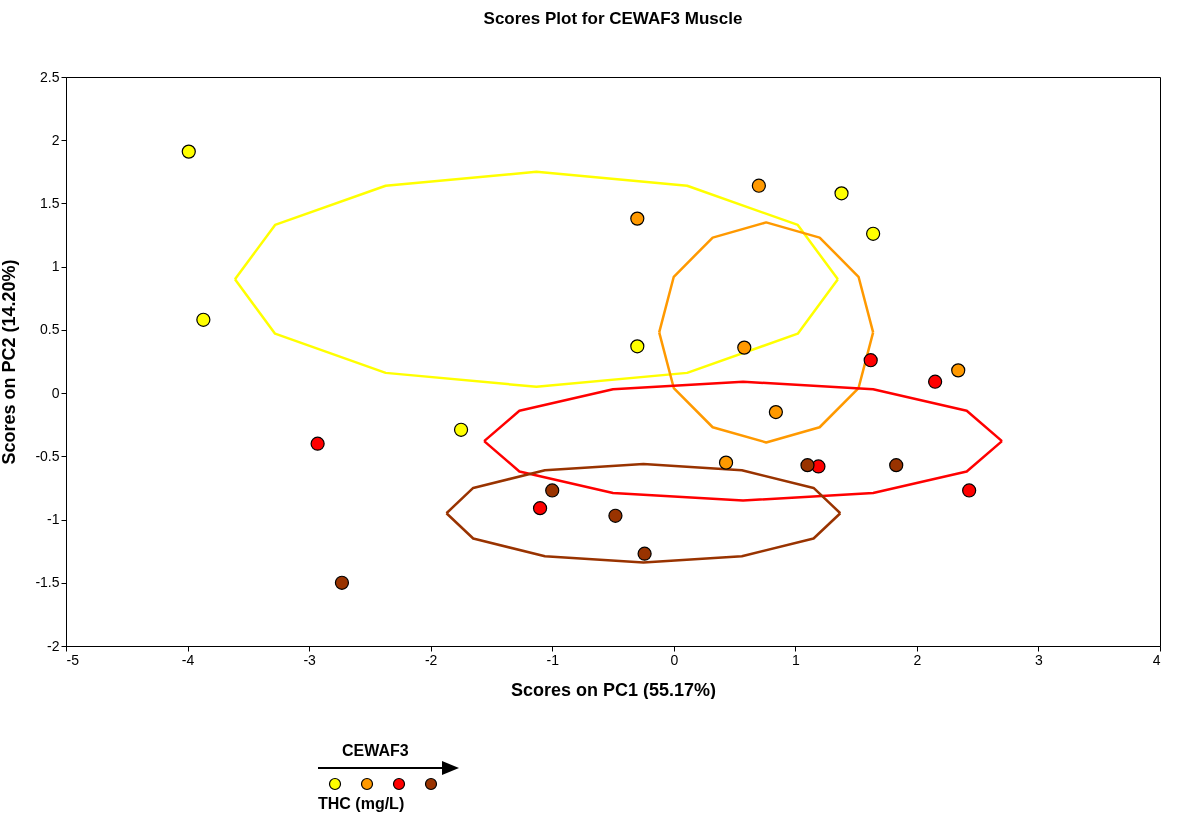 This screenshot has height=827, width=1193. What do you see at coordinates (613, 18) in the screenshot?
I see `chart-title: Scores Plot for CEWAF3 Muscle` at bounding box center [613, 18].